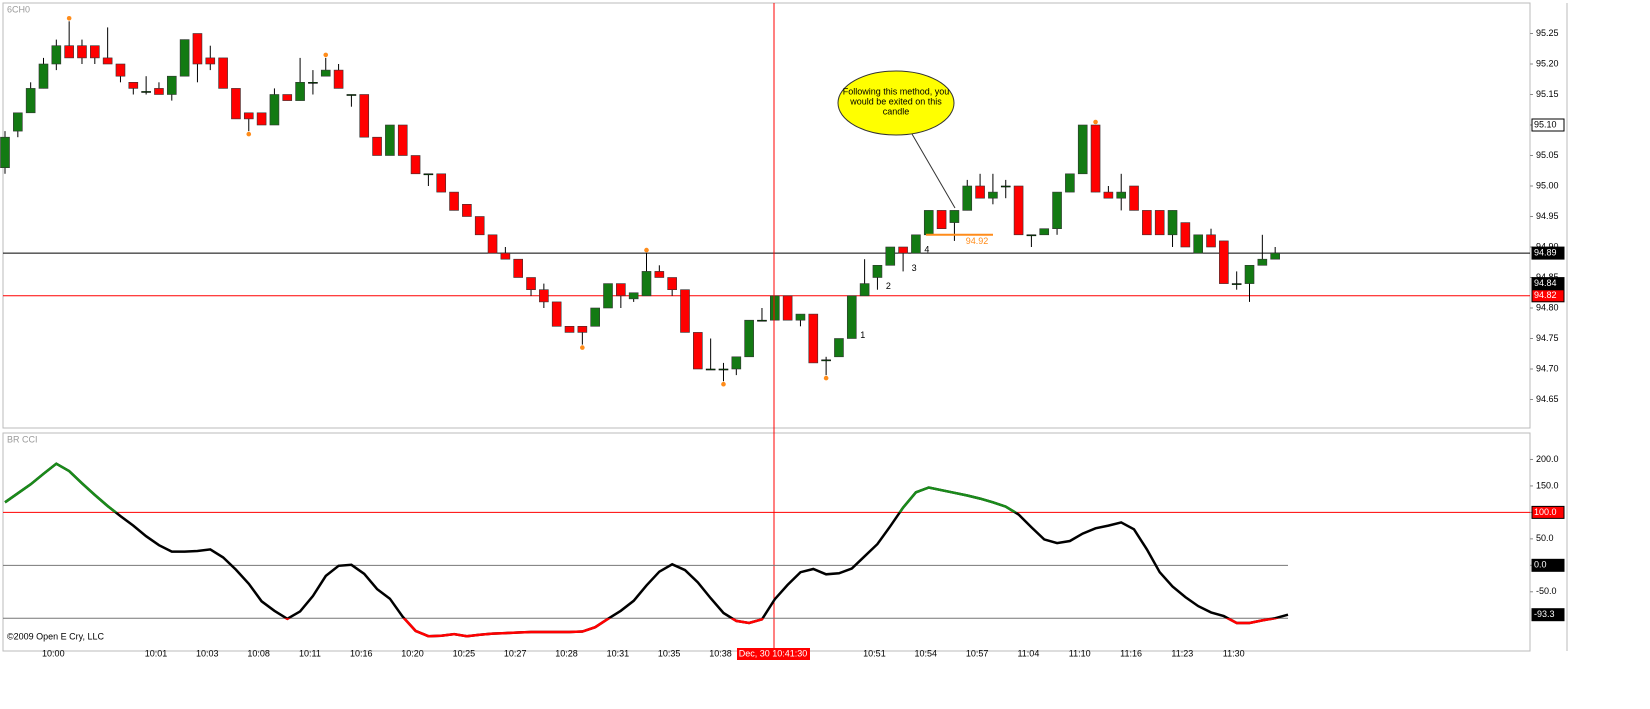 This screenshot has height=709, width=1650. Describe the element at coordinates (1547, 459) in the screenshot. I see `y-tick-label: 200.0` at that location.